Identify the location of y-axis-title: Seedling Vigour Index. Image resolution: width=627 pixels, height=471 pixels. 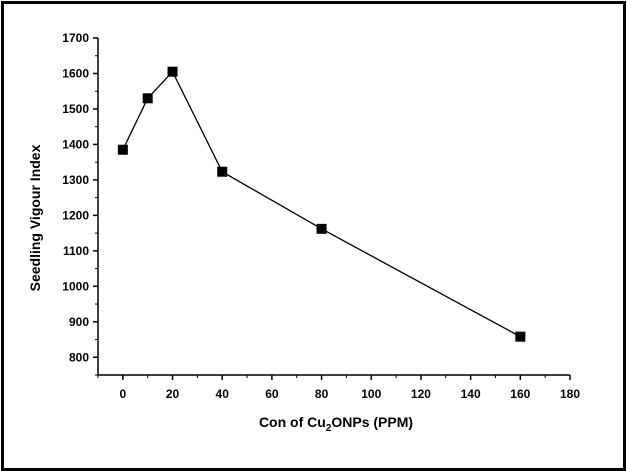
(35, 217).